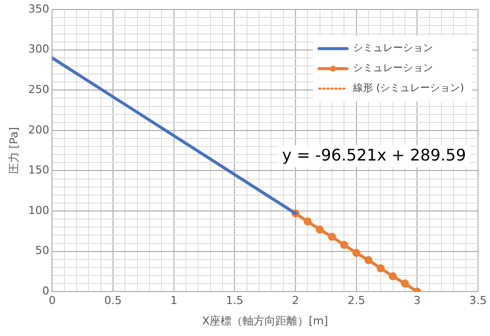 The image size is (490, 336). Describe the element at coordinates (39, 129) in the screenshot. I see `y-tick-label: 200` at that location.